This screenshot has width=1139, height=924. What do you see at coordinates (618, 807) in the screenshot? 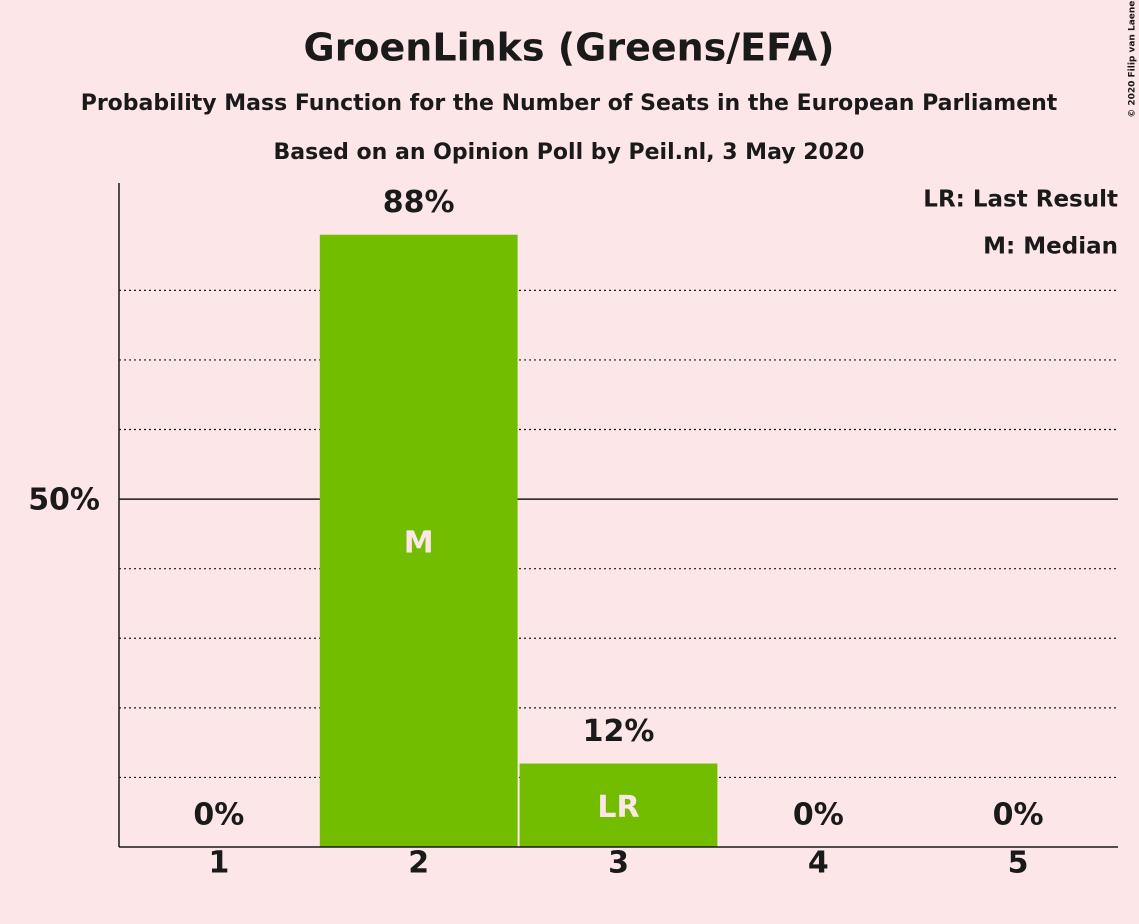
I see `bar-annotation: LR` at bounding box center [618, 807].